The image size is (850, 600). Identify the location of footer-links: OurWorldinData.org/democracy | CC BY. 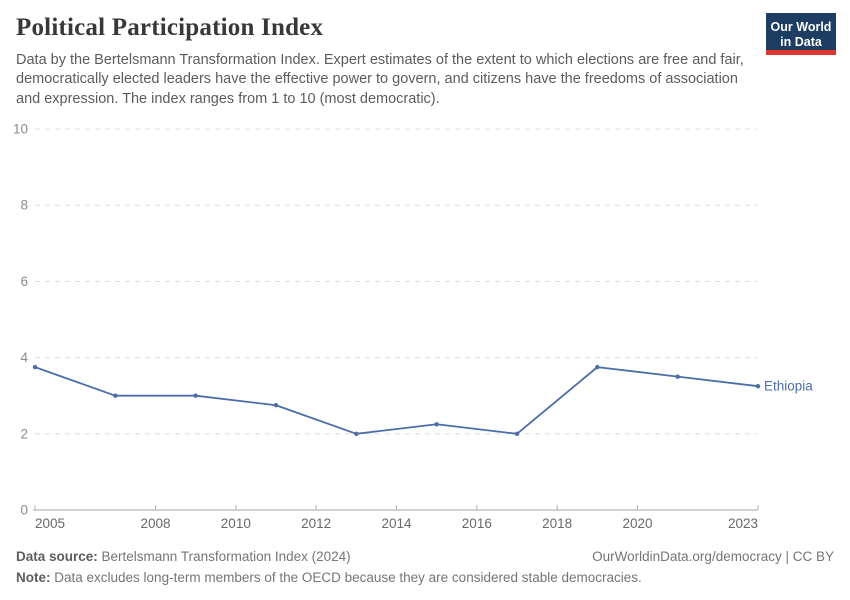
(713, 557).